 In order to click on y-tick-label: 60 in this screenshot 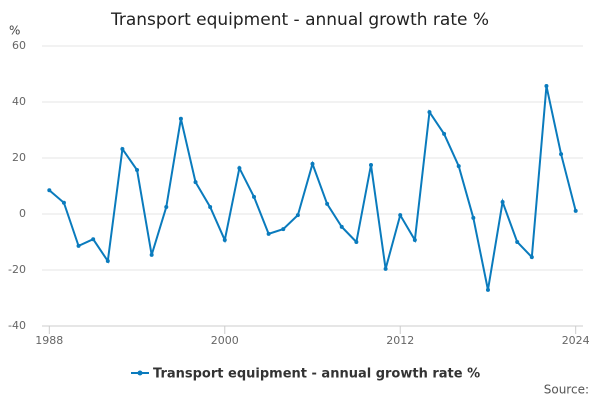, I will do `click(19, 45)`.